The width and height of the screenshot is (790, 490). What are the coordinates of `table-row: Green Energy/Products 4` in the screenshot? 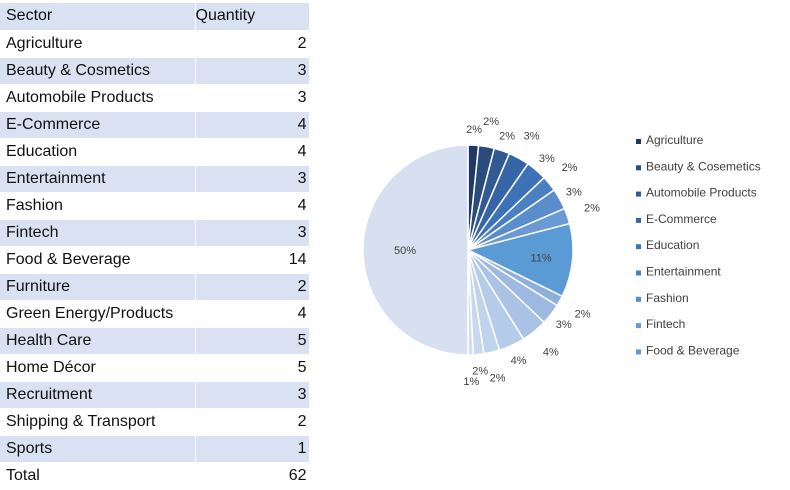 It's located at (155, 314).